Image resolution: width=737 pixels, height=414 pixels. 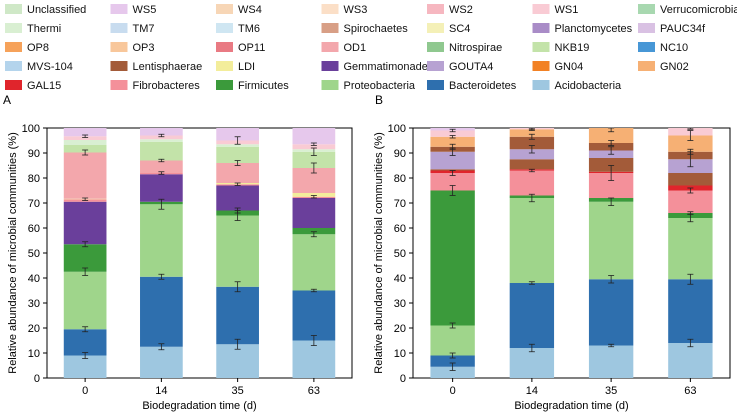 I want to click on legend-label: Proteobacteria, so click(x=380, y=86).